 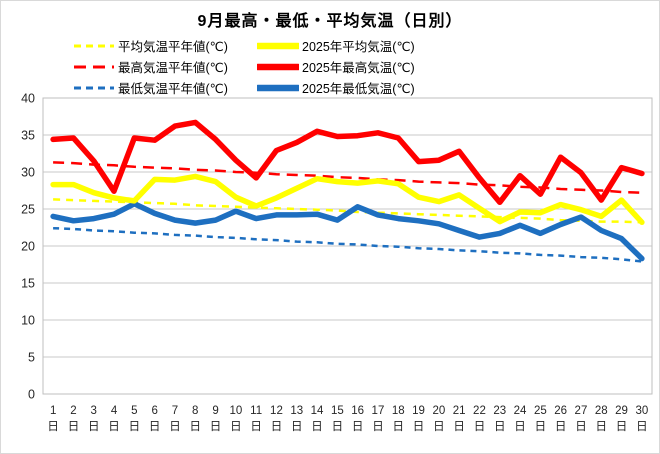 I want to click on legend-item-min_normal: 最低気温平年値(℃), so click(x=164, y=87).